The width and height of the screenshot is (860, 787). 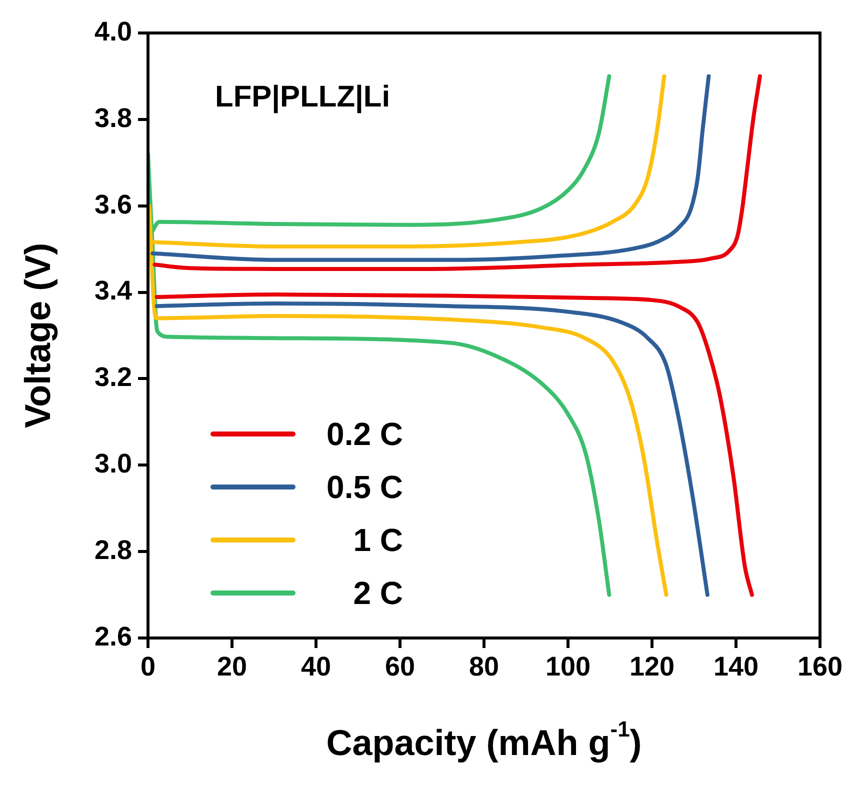 I want to click on x-tick-label: 20, so click(x=232, y=667).